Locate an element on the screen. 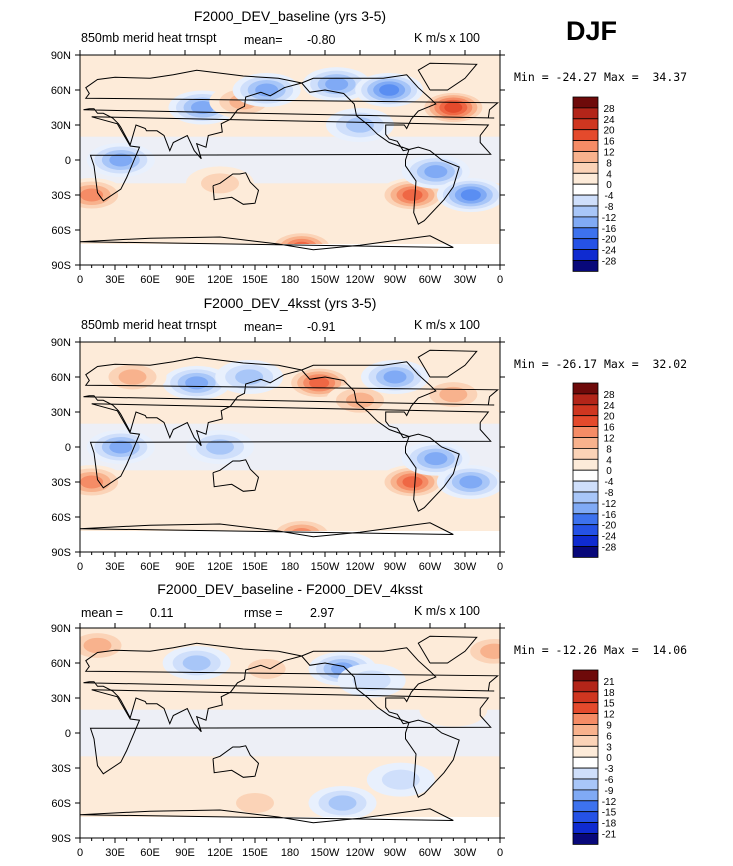 Image resolution: width=733 pixels, height=866 pixels. panel-1-mean-label: mean= is located at coordinates (263, 40).